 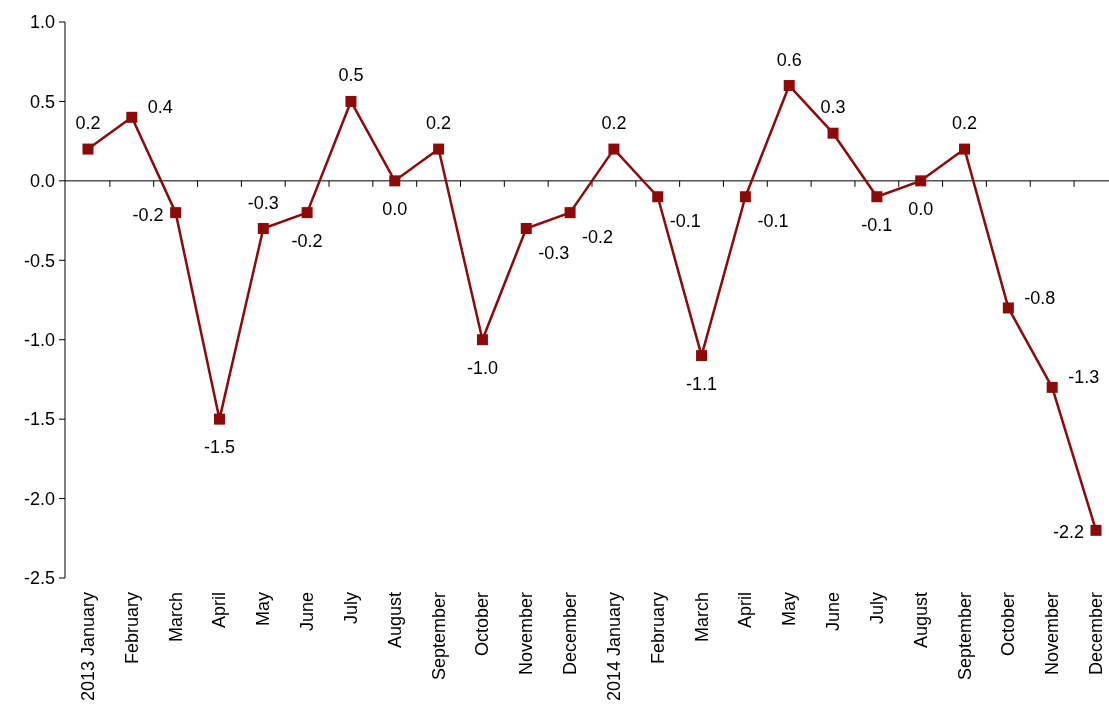 I want to click on y-tick-label: -1.5, so click(x=39, y=419).